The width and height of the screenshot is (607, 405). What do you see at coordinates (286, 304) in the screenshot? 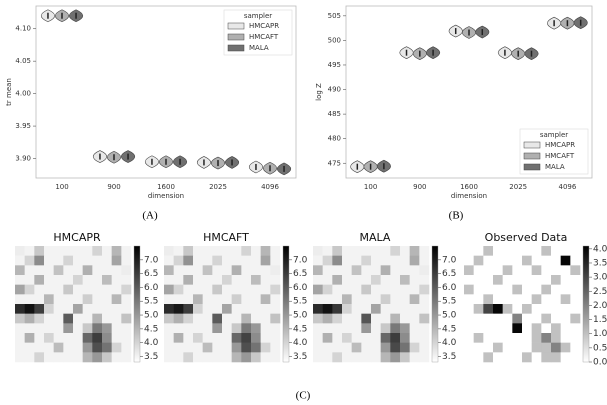
I see `colorbar` at bounding box center [286, 304].